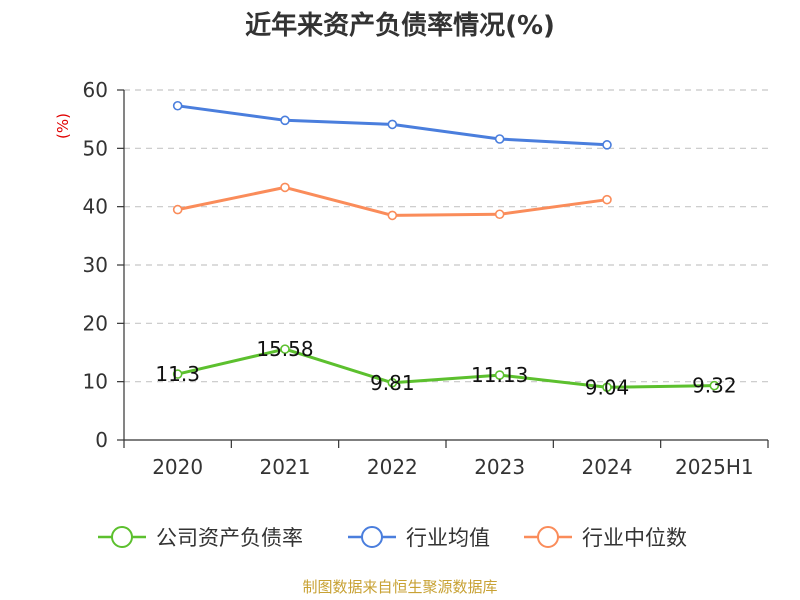 The width and height of the screenshot is (800, 600). I want to click on x-tick-label: 2020, so click(177, 467).